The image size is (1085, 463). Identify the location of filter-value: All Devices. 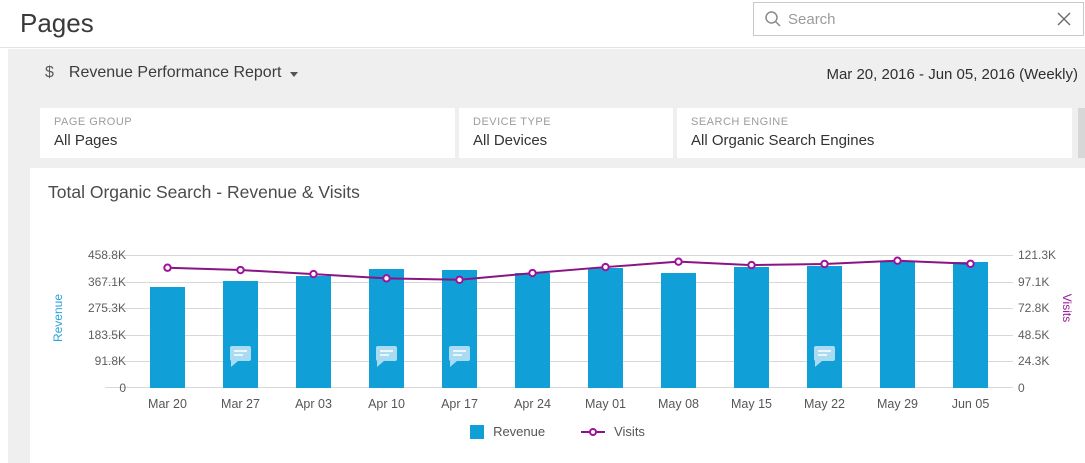
(510, 140).